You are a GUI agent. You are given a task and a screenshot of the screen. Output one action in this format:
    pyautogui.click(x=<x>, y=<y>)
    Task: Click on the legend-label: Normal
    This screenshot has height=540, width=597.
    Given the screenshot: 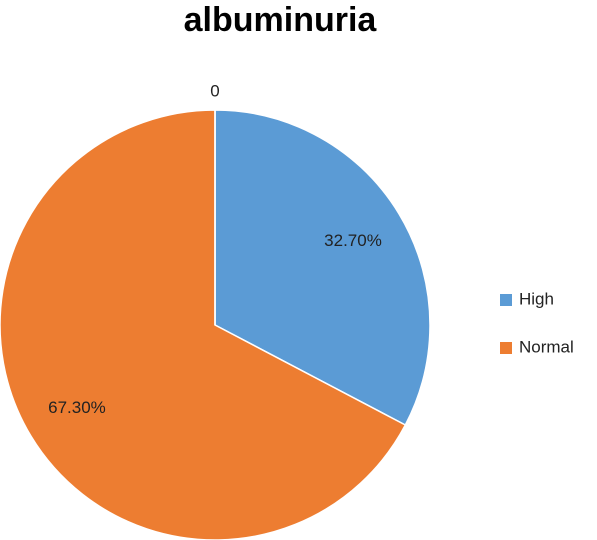 What is the action you would take?
    pyautogui.click(x=546, y=346)
    